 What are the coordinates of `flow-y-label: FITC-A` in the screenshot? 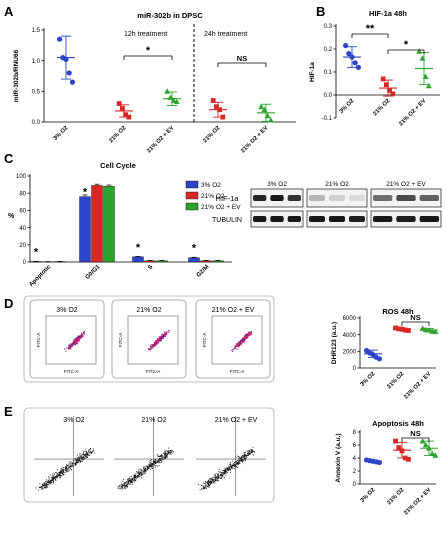 It's located at (120, 340).